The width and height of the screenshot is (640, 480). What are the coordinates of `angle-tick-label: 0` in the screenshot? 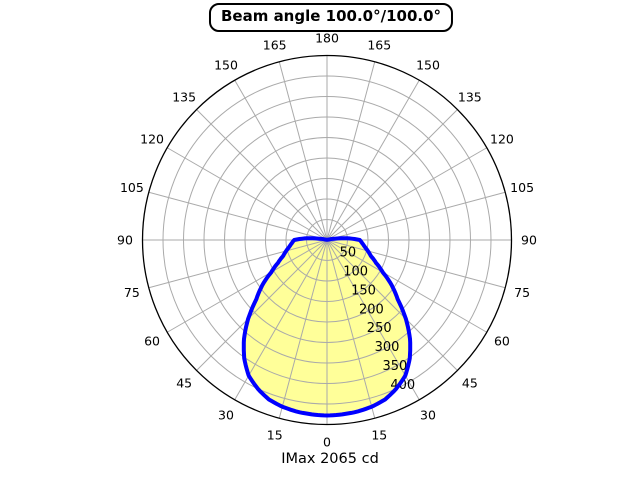 It's located at (327, 442).